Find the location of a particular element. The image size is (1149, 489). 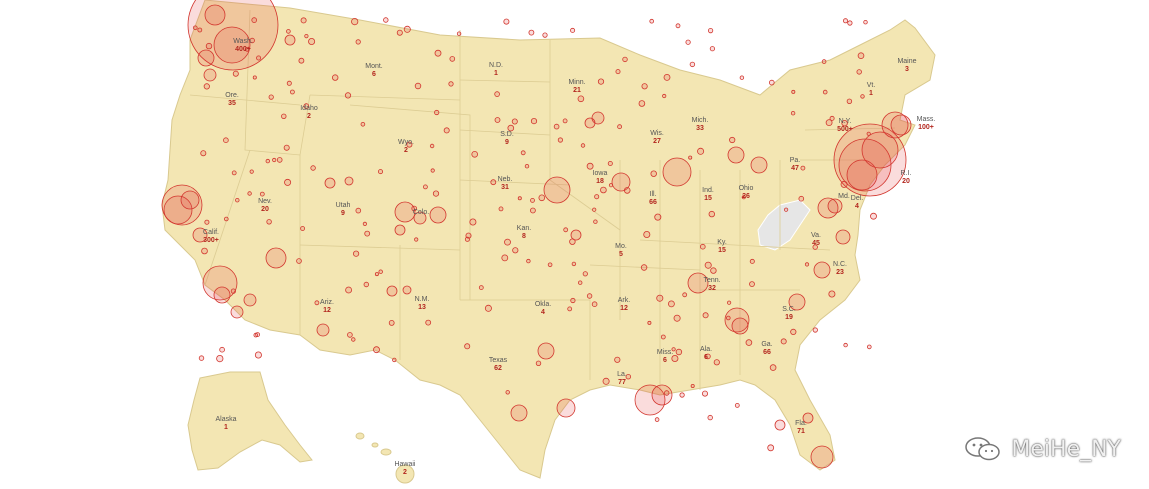

svg-text: 4 is located at coordinates (543, 312).